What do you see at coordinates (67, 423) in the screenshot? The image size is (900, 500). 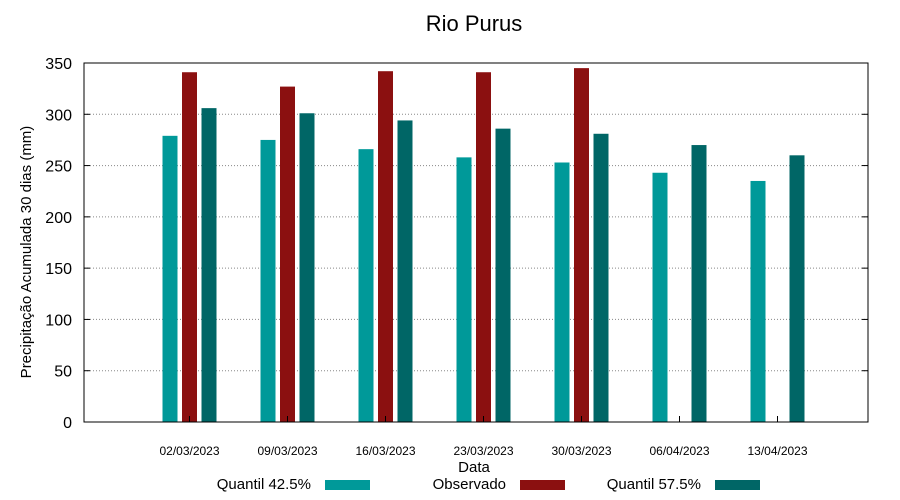 I see `y-tick-label: 0` at bounding box center [67, 423].